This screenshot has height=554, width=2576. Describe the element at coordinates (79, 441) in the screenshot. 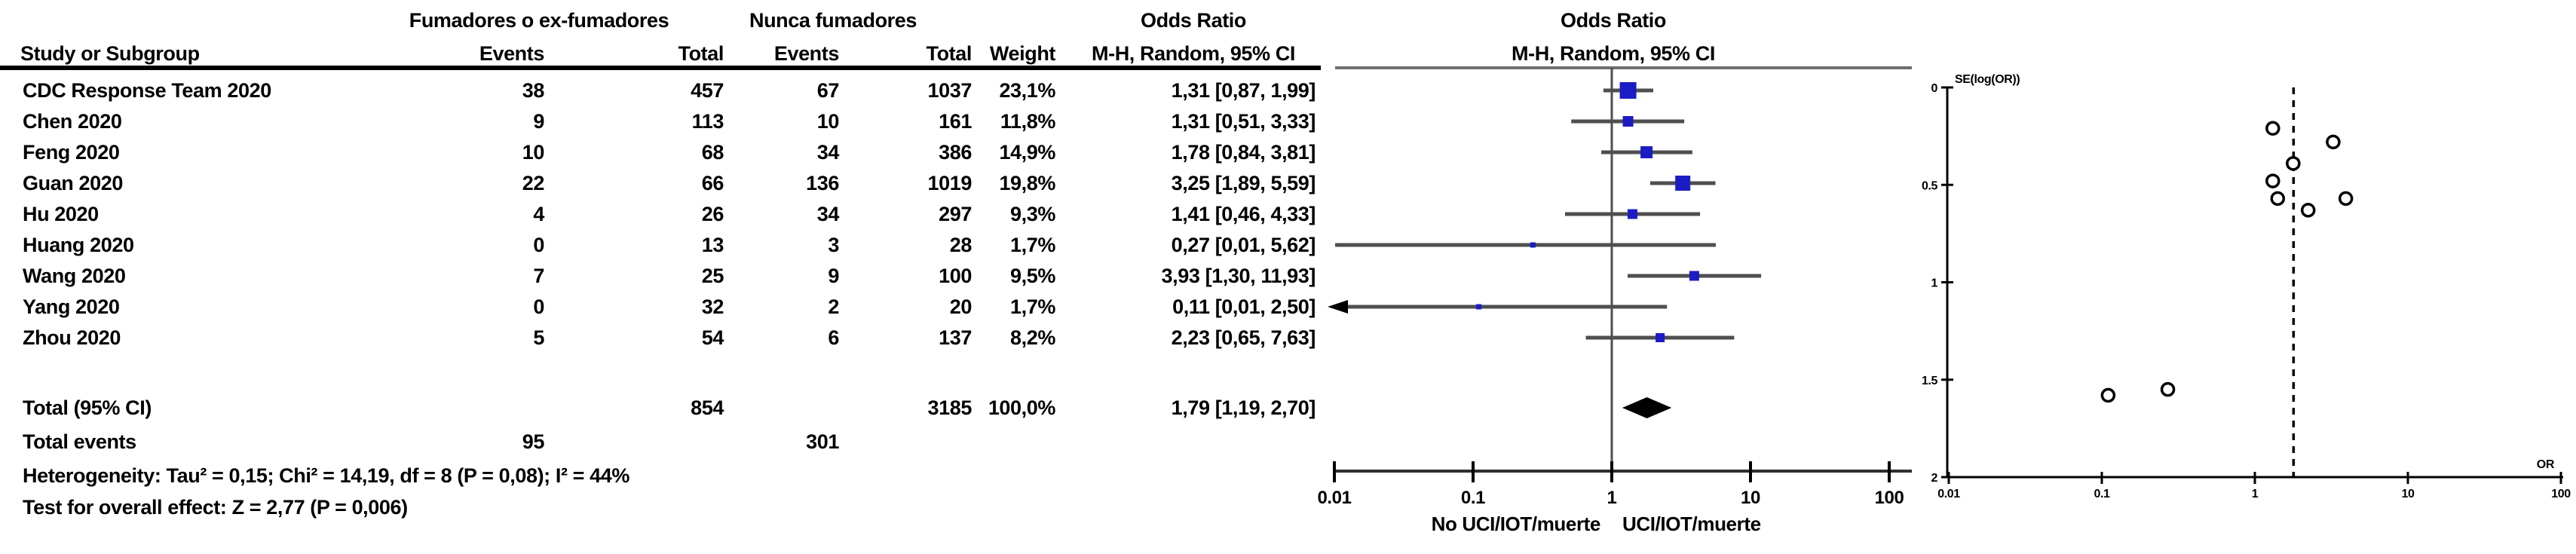

I see `total-events-label: Total events` at that location.